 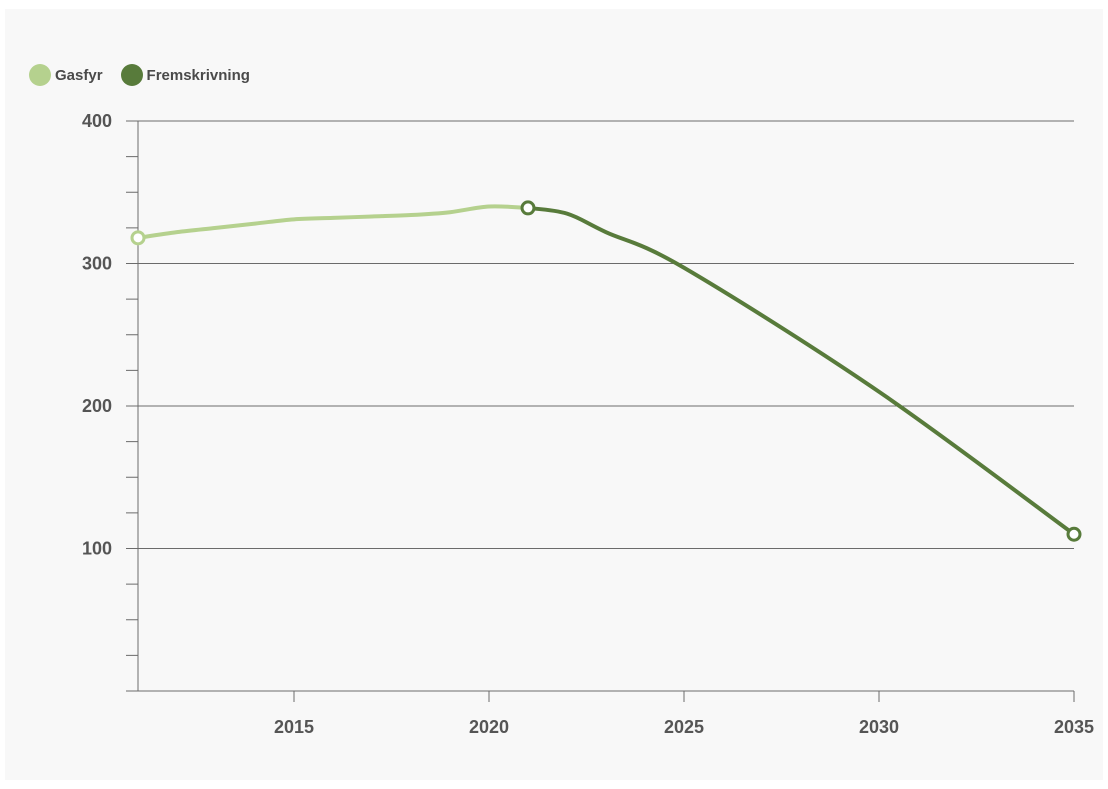 What do you see at coordinates (97, 121) in the screenshot?
I see `y-tick-label-400: 400` at bounding box center [97, 121].